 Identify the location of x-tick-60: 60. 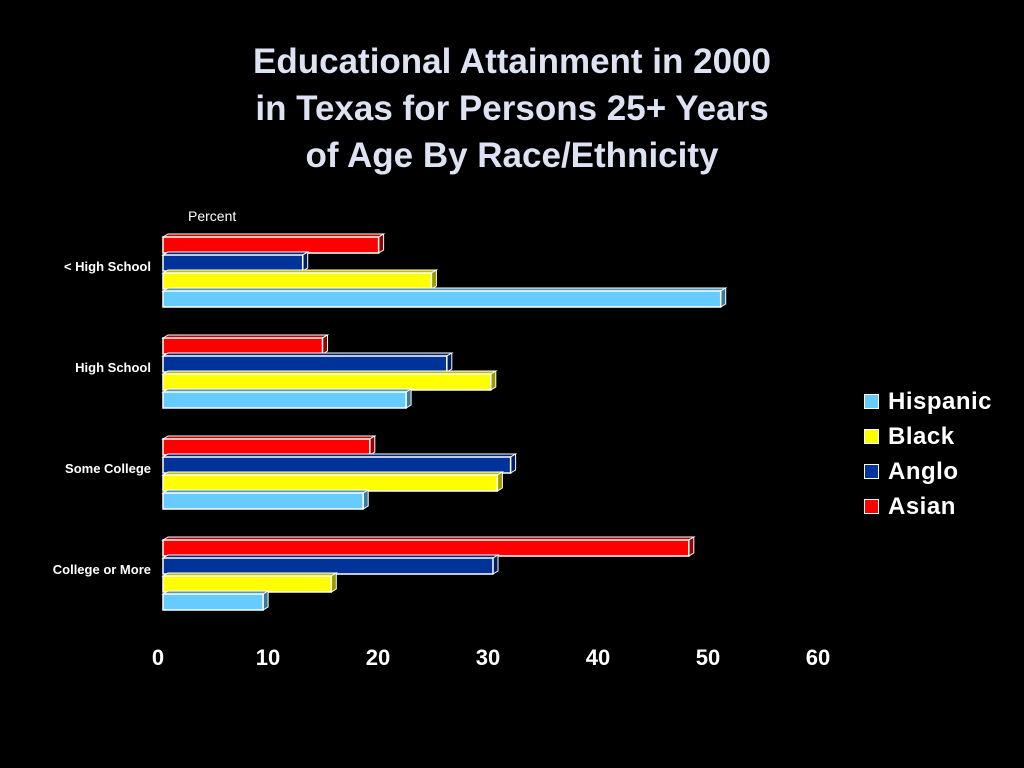
(818, 657).